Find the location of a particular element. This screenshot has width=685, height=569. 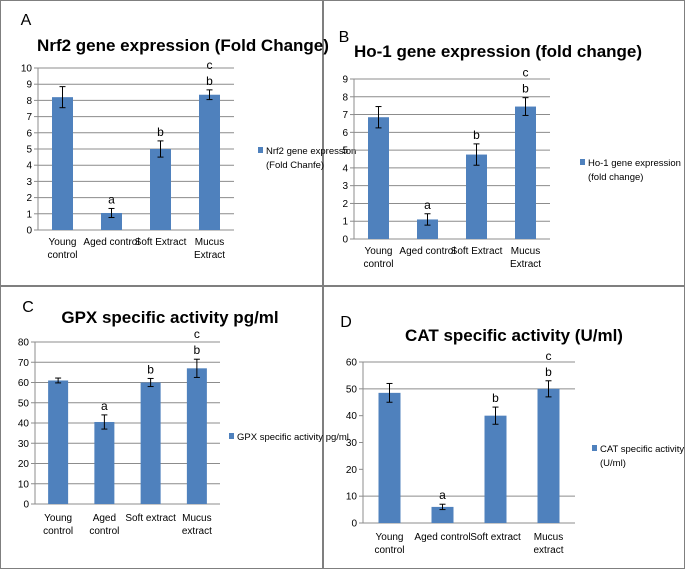

panel-d-y-tick-label: 60 is located at coordinates (352, 363).